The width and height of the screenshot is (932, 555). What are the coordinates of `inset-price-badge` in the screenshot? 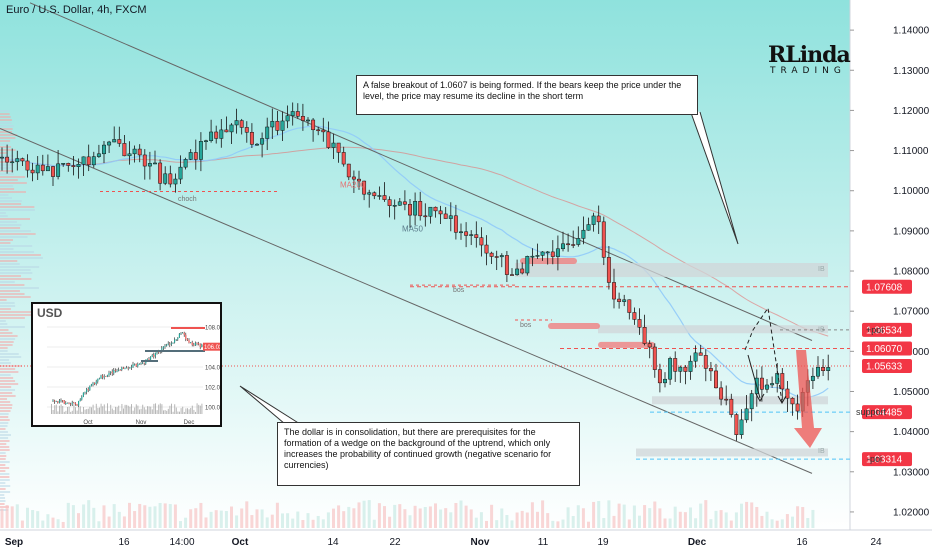 It's located at (211, 346).